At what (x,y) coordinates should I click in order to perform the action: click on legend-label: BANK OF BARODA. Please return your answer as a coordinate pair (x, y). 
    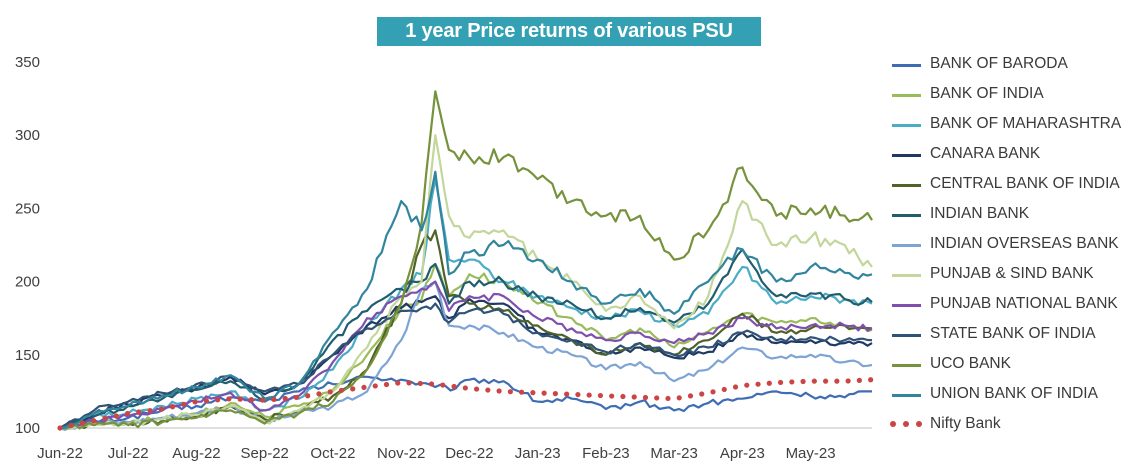
    Looking at the image, I should click on (999, 63).